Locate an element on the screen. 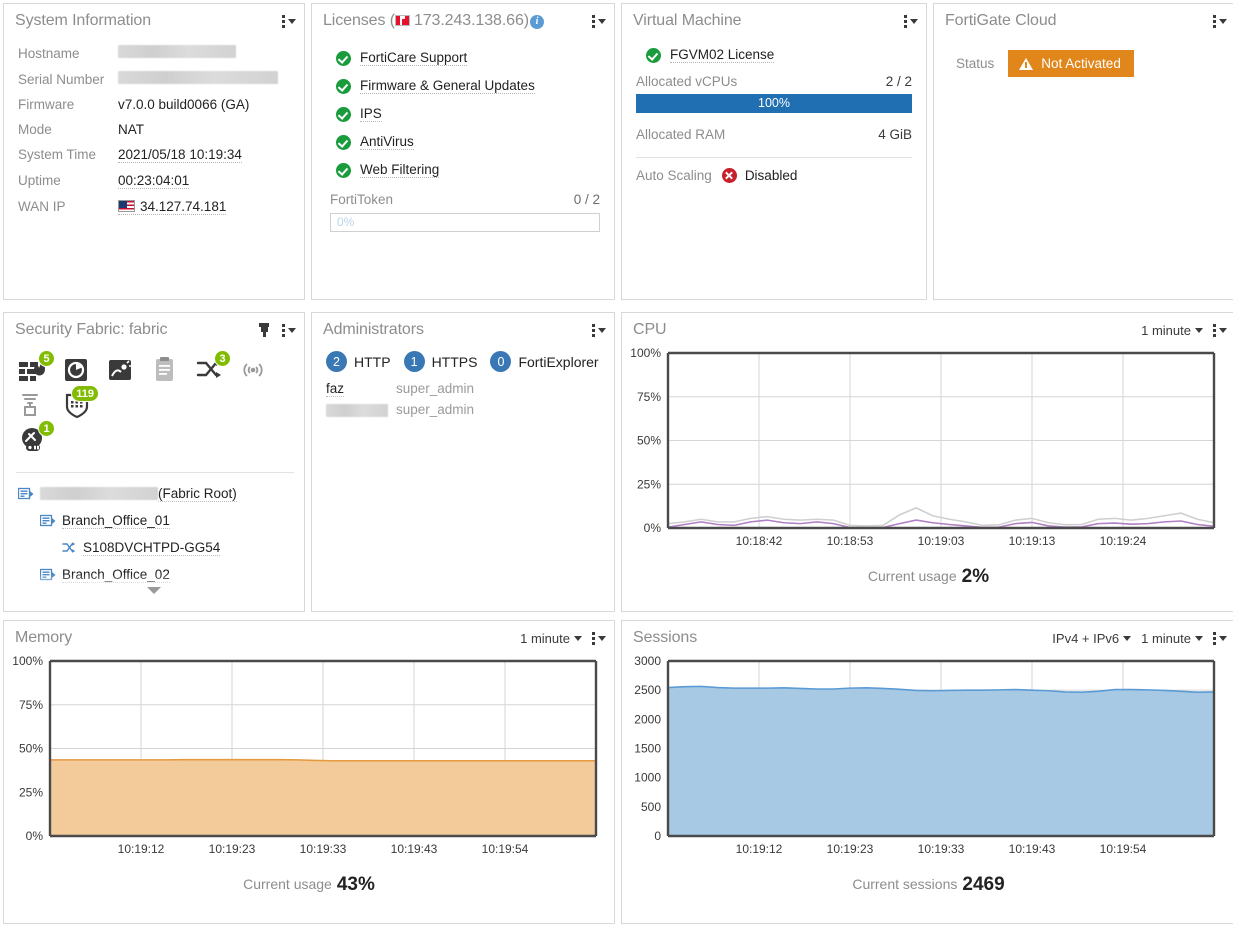 This screenshot has height=927, width=1233. vm-vcpus-progress-bar: 100% is located at coordinates (774, 103).